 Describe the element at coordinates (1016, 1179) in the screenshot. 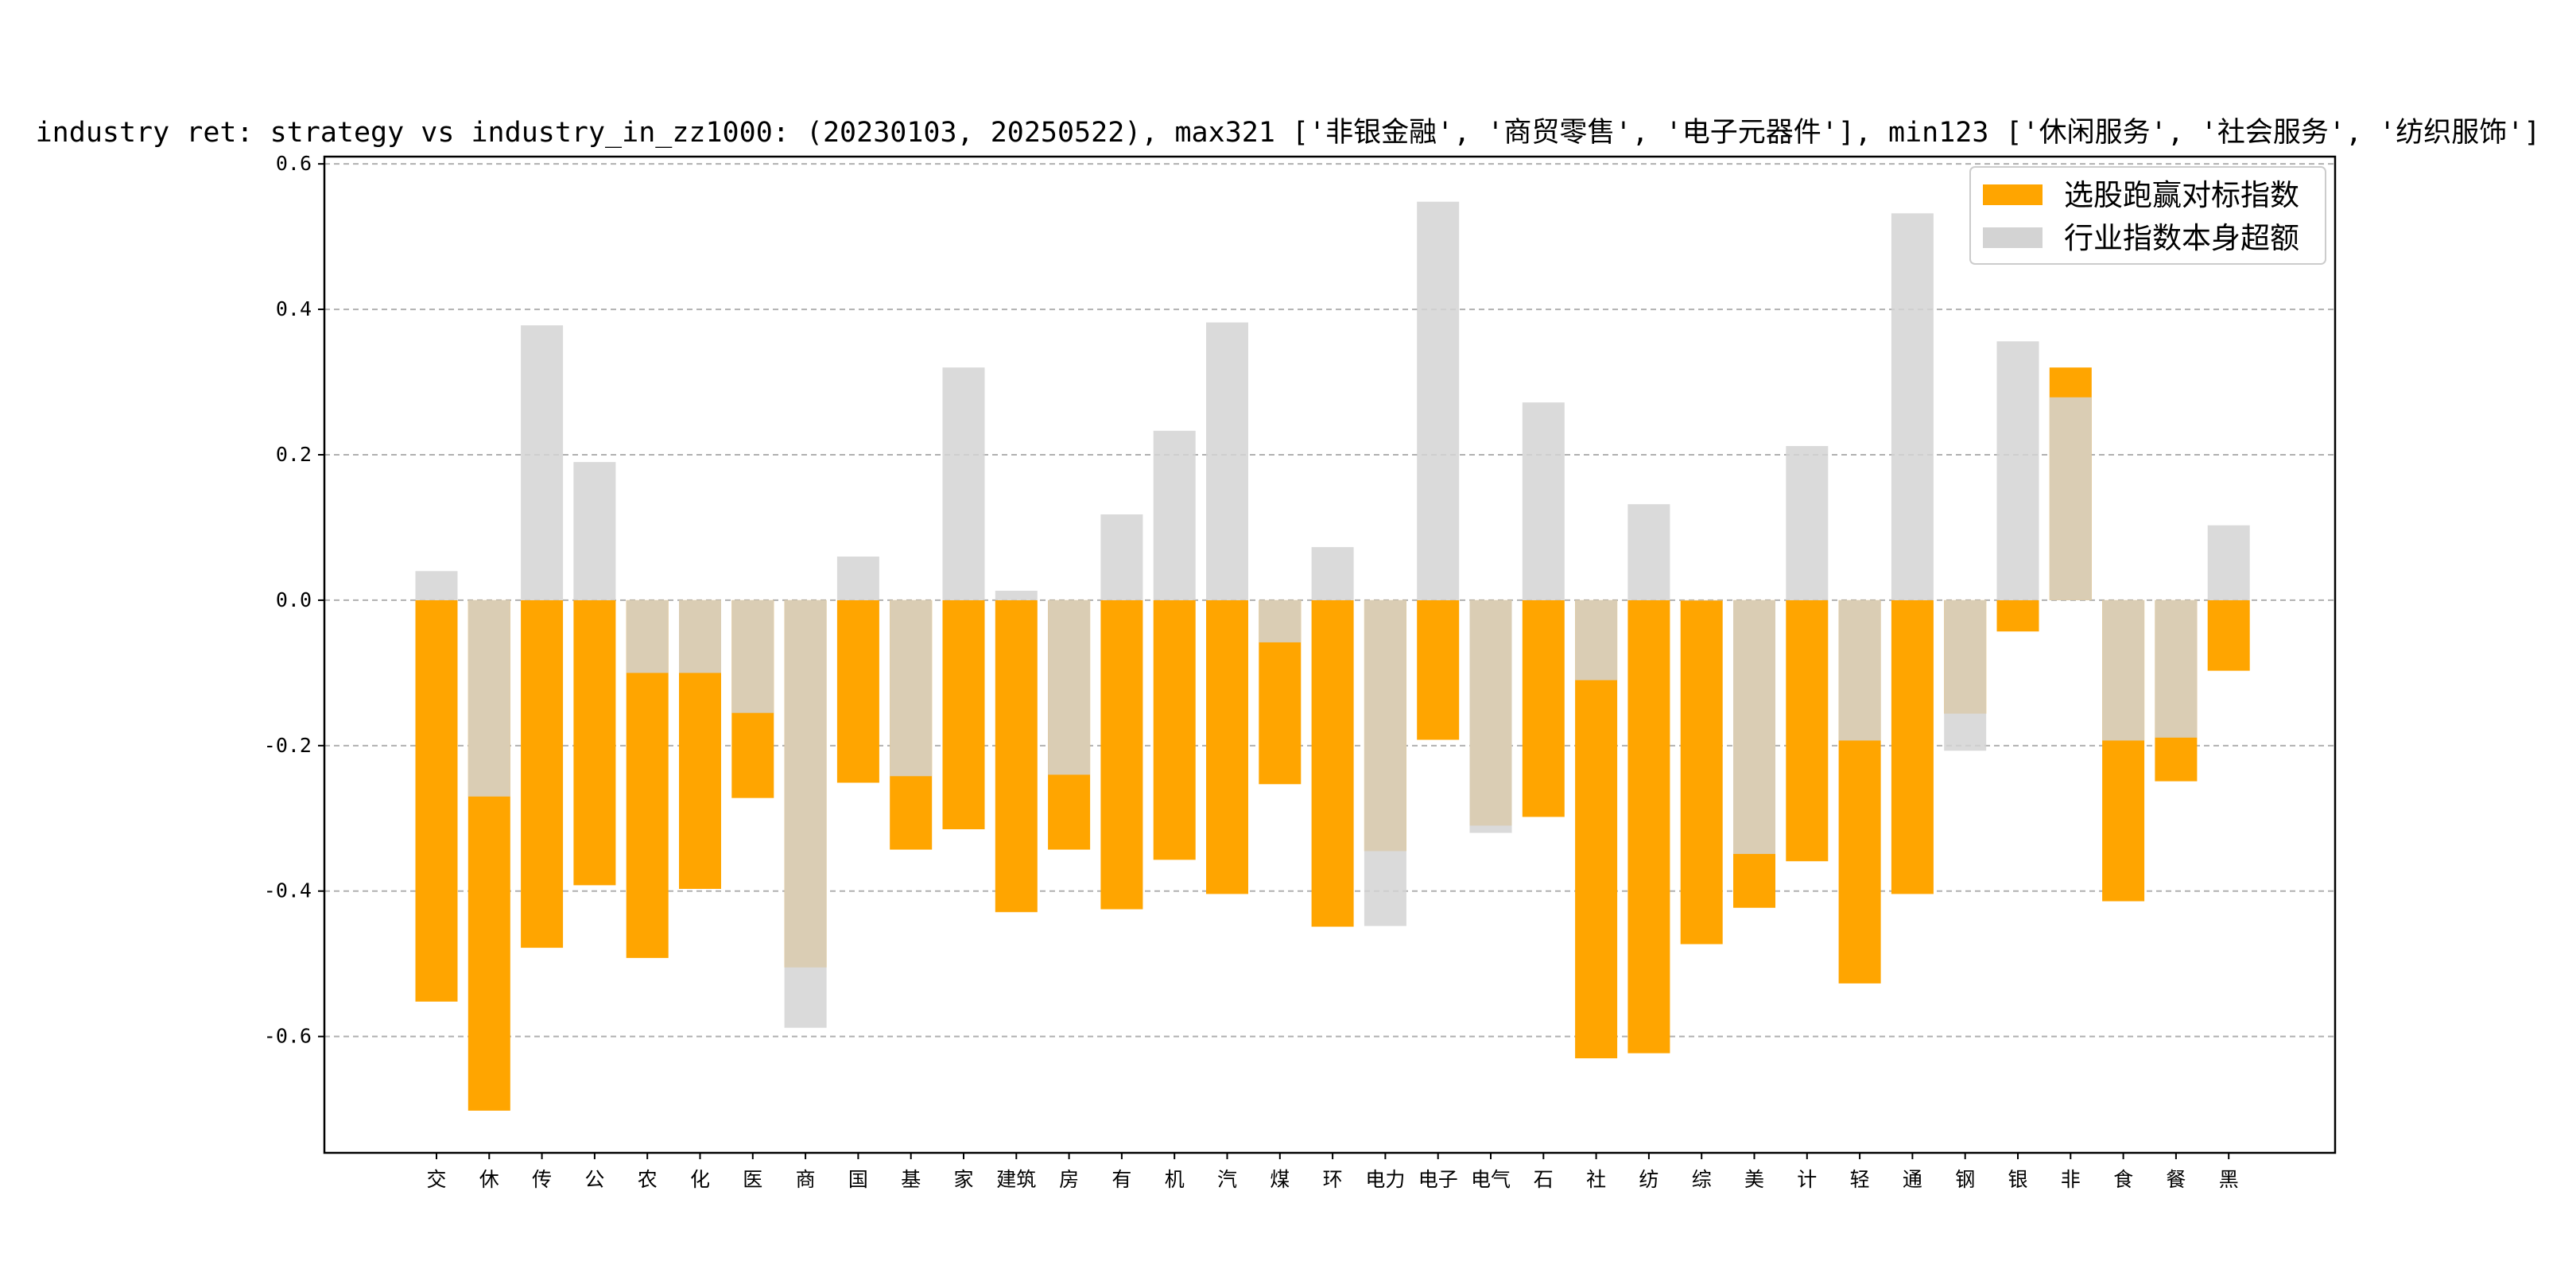

I see `x-tick-label: 建筑` at that location.